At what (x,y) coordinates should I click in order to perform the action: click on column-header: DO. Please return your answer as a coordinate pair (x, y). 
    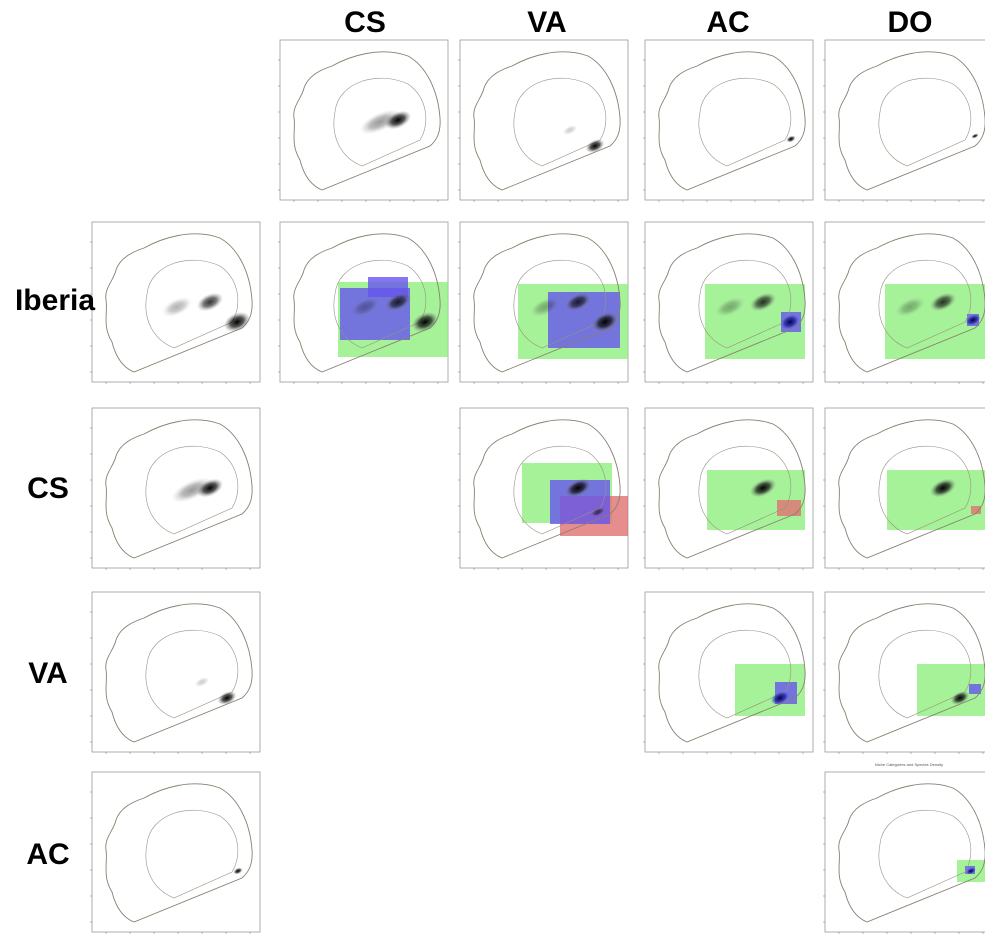
    Looking at the image, I should click on (910, 22).